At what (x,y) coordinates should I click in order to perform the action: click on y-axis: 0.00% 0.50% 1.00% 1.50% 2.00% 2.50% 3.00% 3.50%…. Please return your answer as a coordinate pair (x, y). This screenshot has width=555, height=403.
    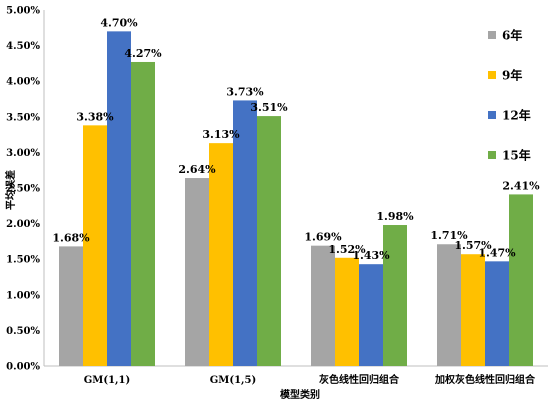
    Looking at the image, I should click on (25, 189).